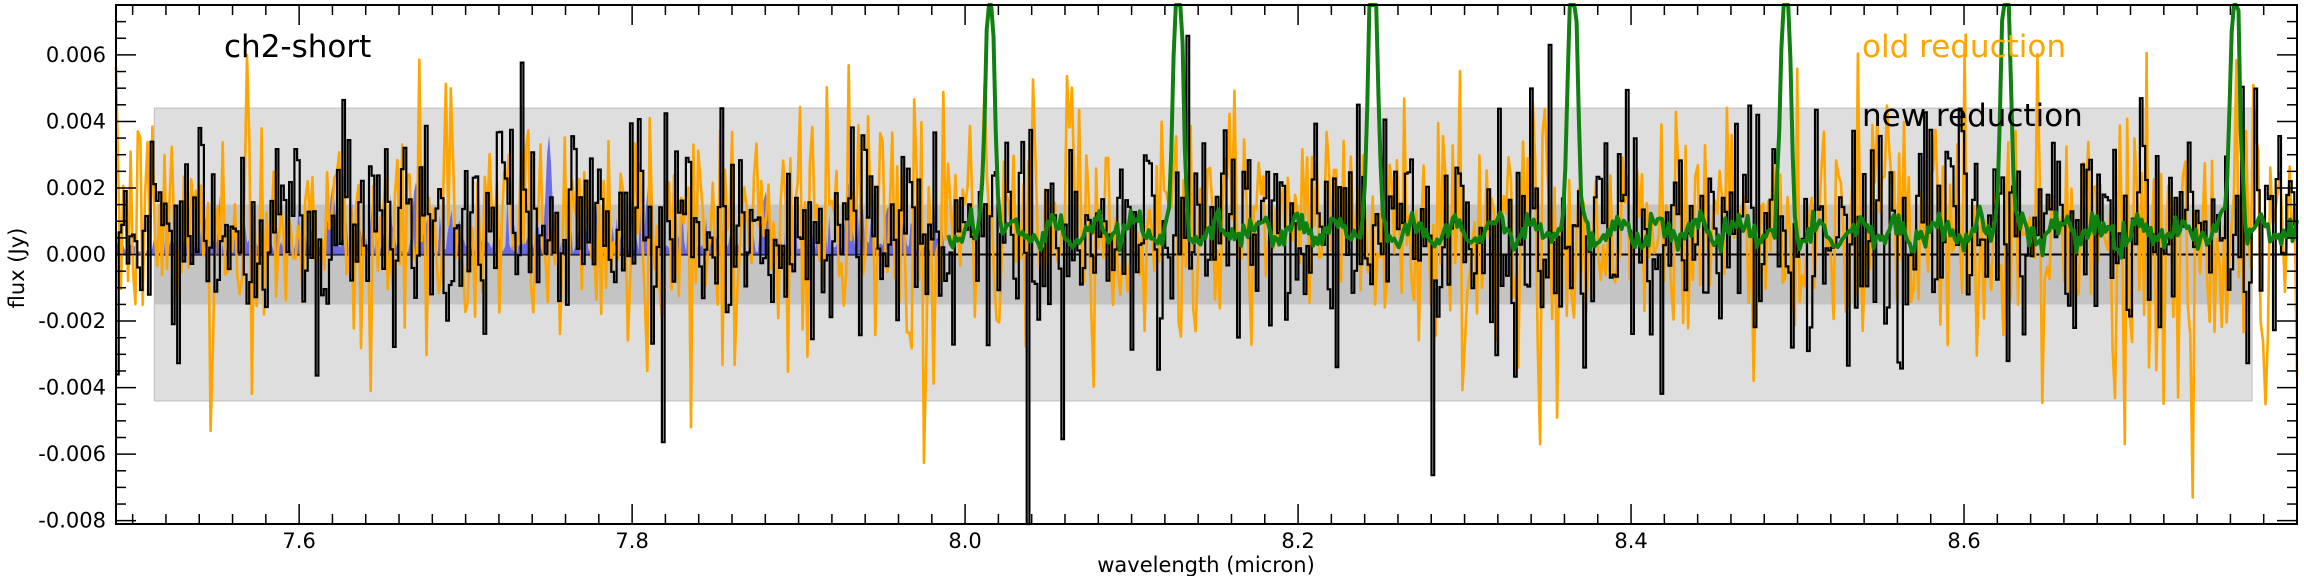 Image resolution: width=2304 pixels, height=576 pixels. Describe the element at coordinates (1206, 564) in the screenshot. I see `x-axis-label: wavelength (micron)` at that location.